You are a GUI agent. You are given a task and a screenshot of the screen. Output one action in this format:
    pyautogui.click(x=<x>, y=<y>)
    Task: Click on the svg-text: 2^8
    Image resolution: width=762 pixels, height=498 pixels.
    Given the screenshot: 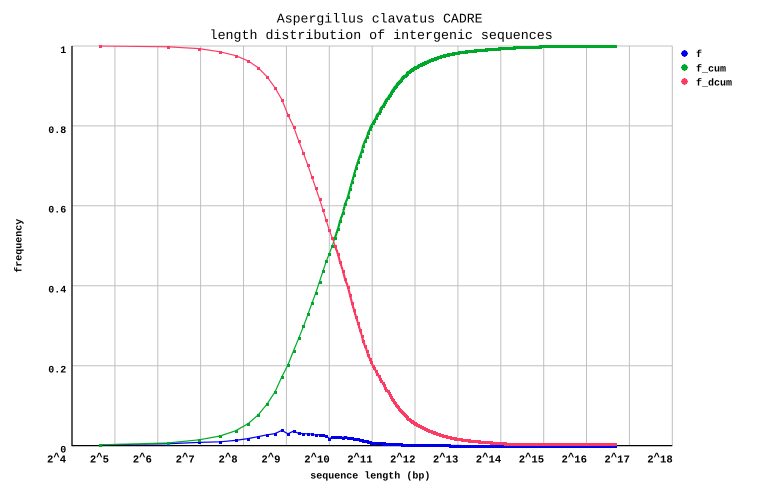 What is the action you would take?
    pyautogui.click(x=228, y=459)
    